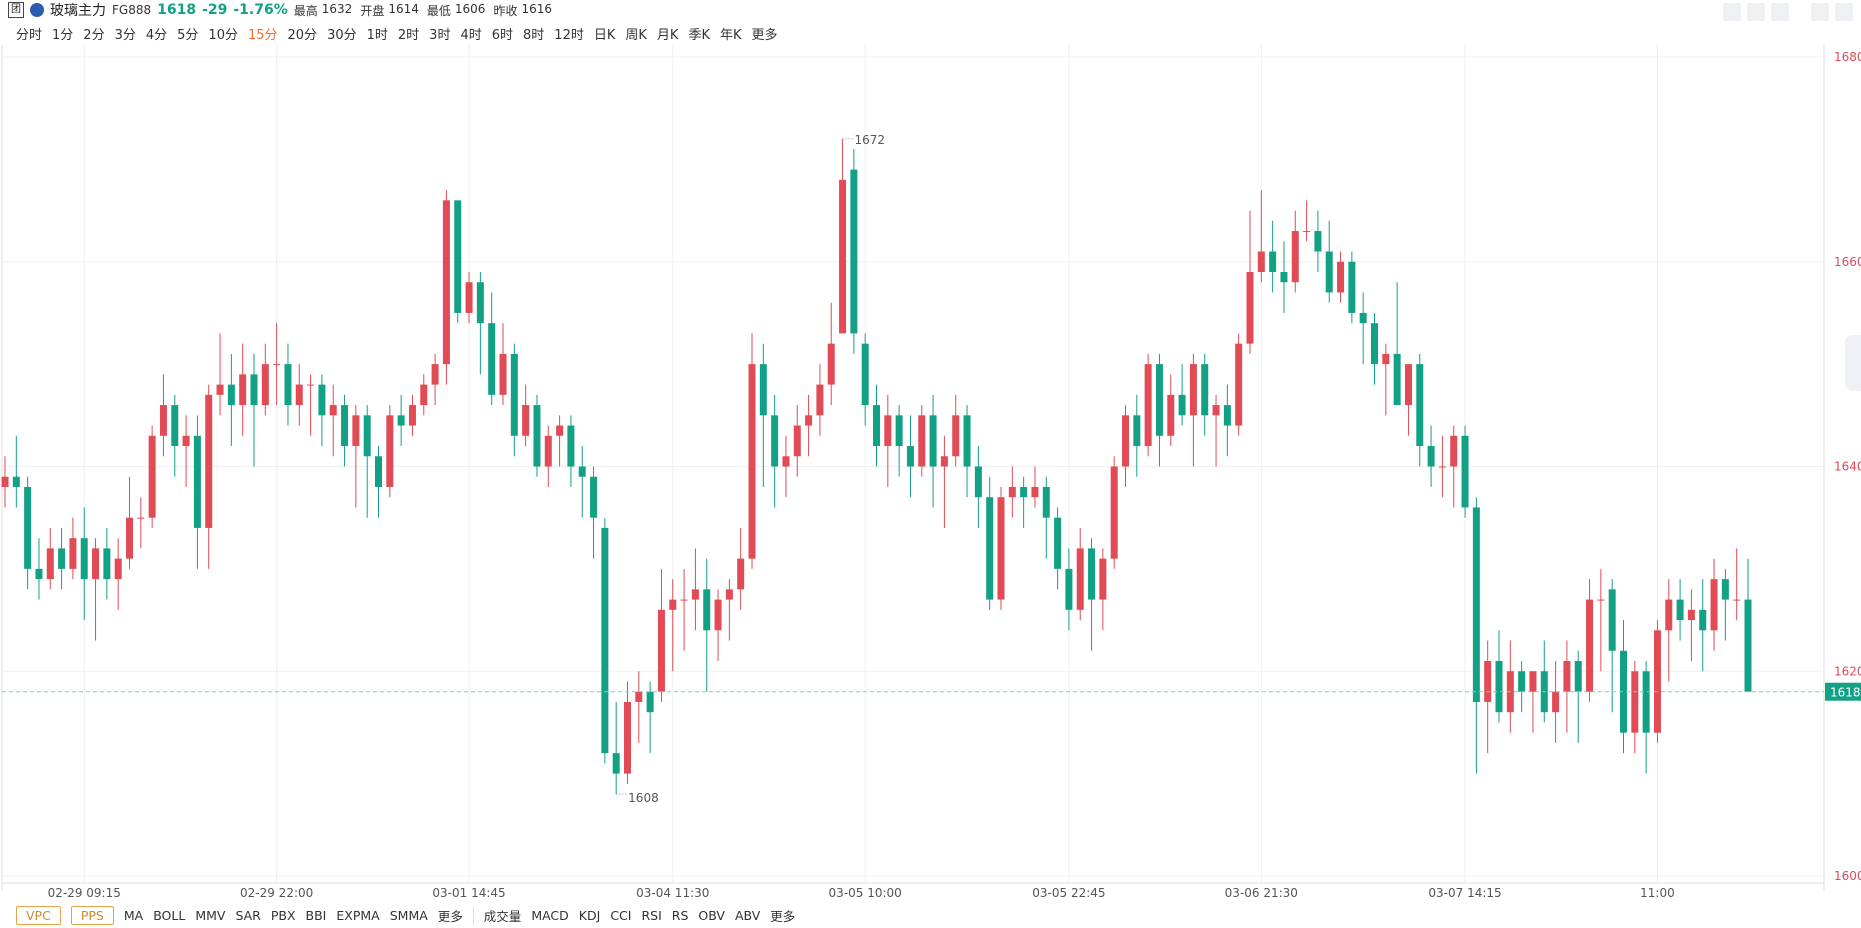 The image size is (1861, 928). Describe the element at coordinates (425, 10) in the screenshot. I see `stats: 最高 1632 开盘 1614 最低 1606 昨收 1616` at that location.